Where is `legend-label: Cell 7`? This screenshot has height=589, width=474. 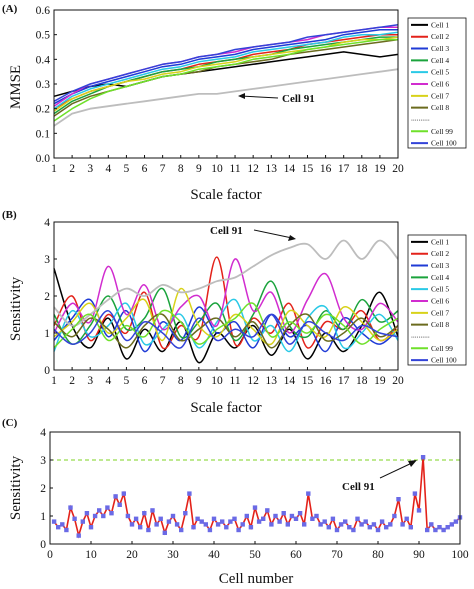 legend-label: Cell 7 is located at coordinates (440, 312).